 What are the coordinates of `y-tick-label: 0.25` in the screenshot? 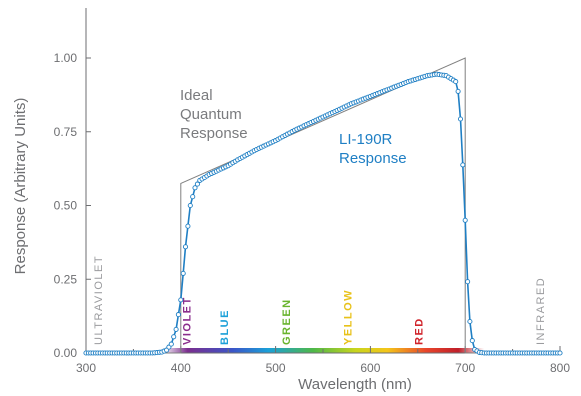 It's located at (66, 279).